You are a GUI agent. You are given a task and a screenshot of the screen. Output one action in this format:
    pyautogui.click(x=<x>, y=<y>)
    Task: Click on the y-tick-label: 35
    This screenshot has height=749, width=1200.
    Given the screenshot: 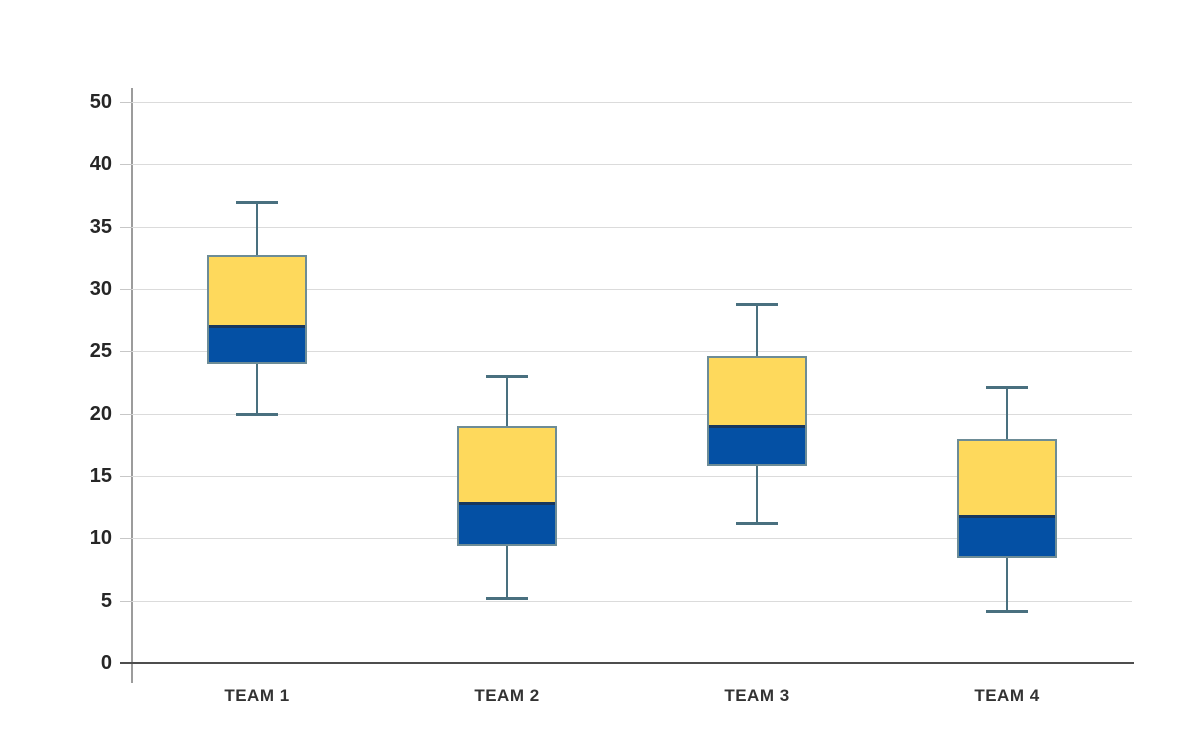 What is the action you would take?
    pyautogui.click(x=100, y=226)
    